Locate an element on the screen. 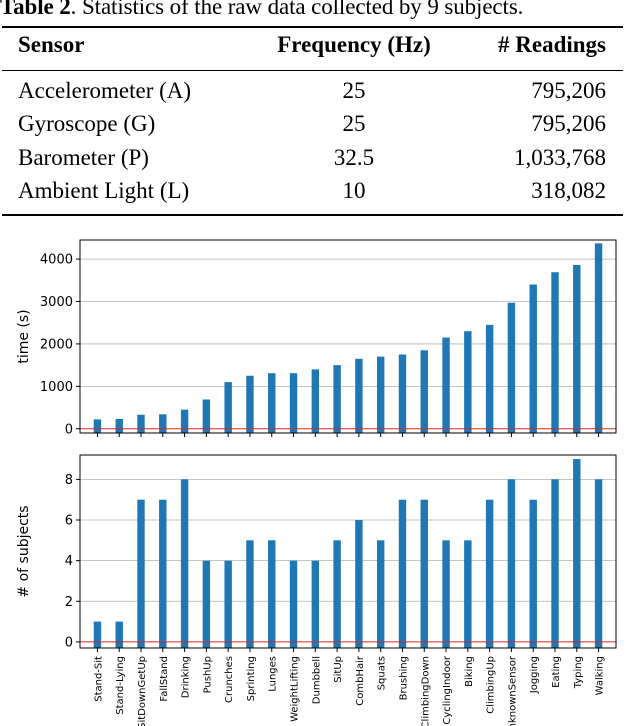 The height and width of the screenshot is (726, 634). category-label: ClimbingDown is located at coordinates (425, 691).